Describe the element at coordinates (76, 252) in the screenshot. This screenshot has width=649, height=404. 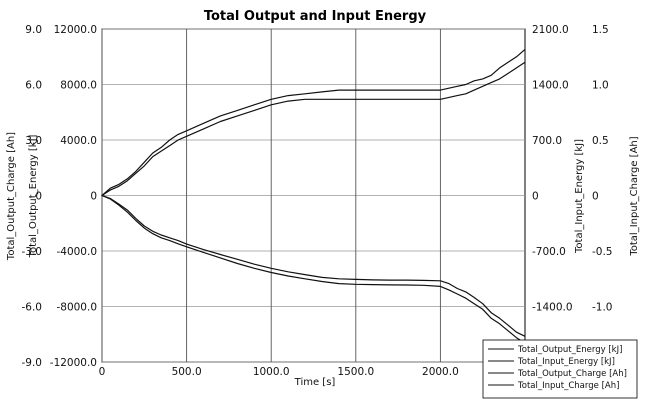
I see `tick-output-energy: -4000.0` at that location.